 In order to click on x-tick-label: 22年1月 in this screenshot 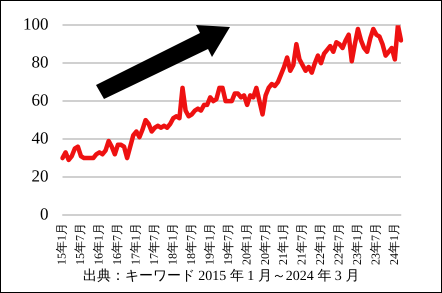, I will do `click(320, 244)`.